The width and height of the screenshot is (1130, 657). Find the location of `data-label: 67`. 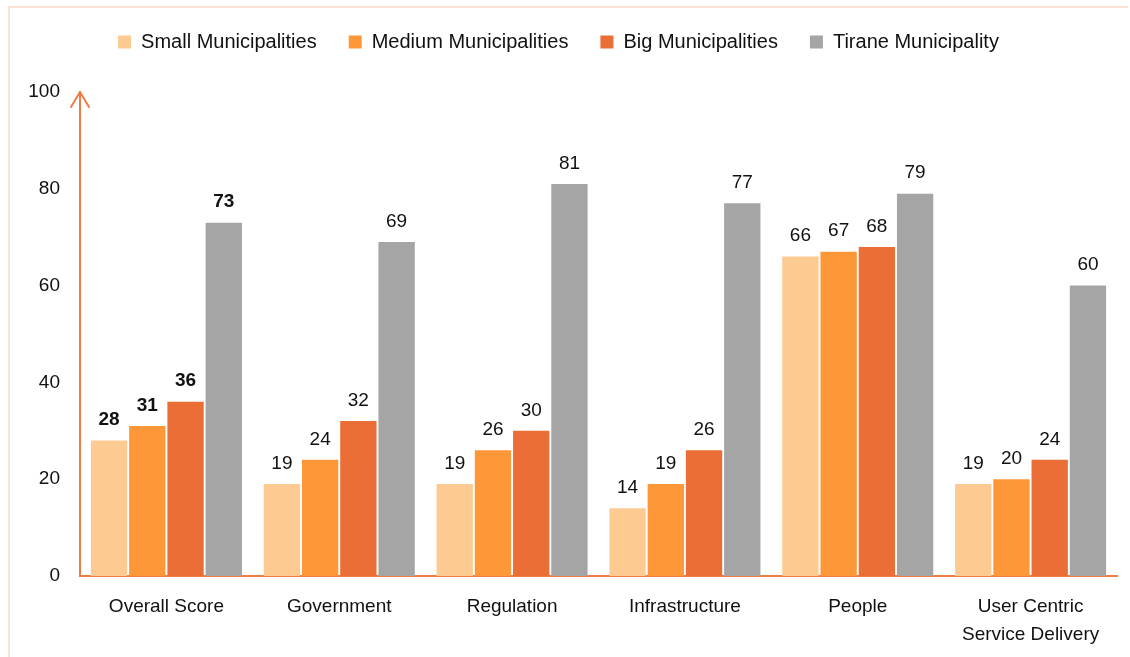

data-label: 67 is located at coordinates (839, 230).